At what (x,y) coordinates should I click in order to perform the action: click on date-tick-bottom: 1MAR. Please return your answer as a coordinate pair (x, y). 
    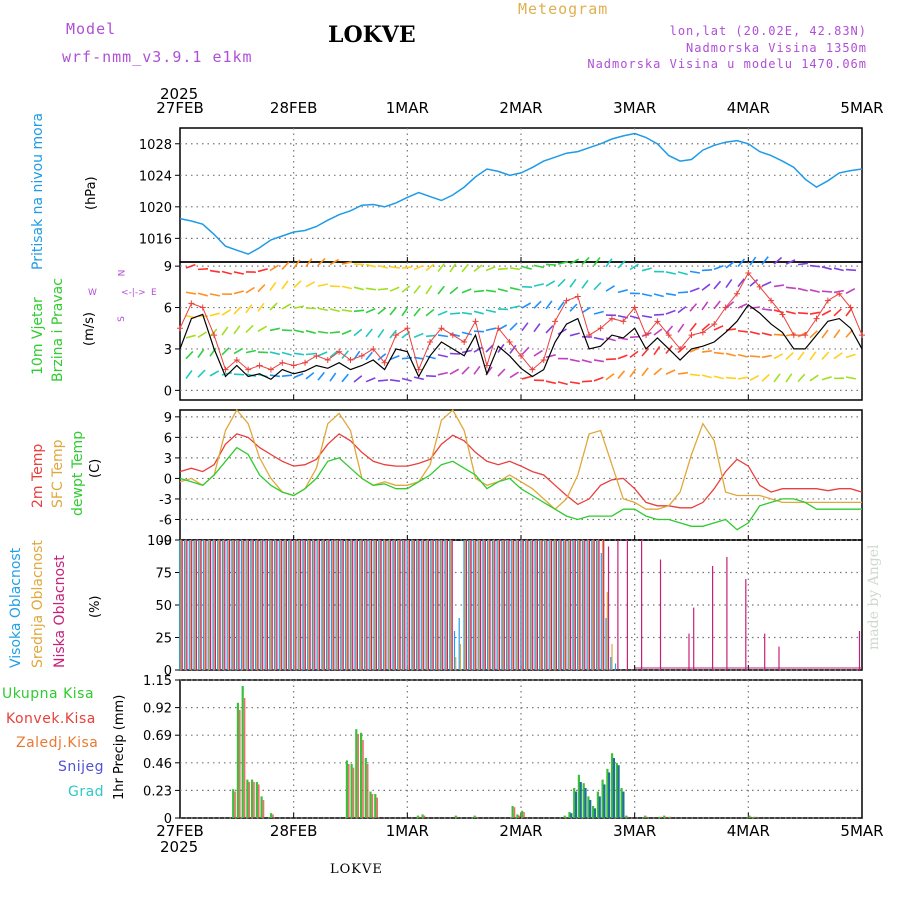
    Looking at the image, I should click on (407, 831).